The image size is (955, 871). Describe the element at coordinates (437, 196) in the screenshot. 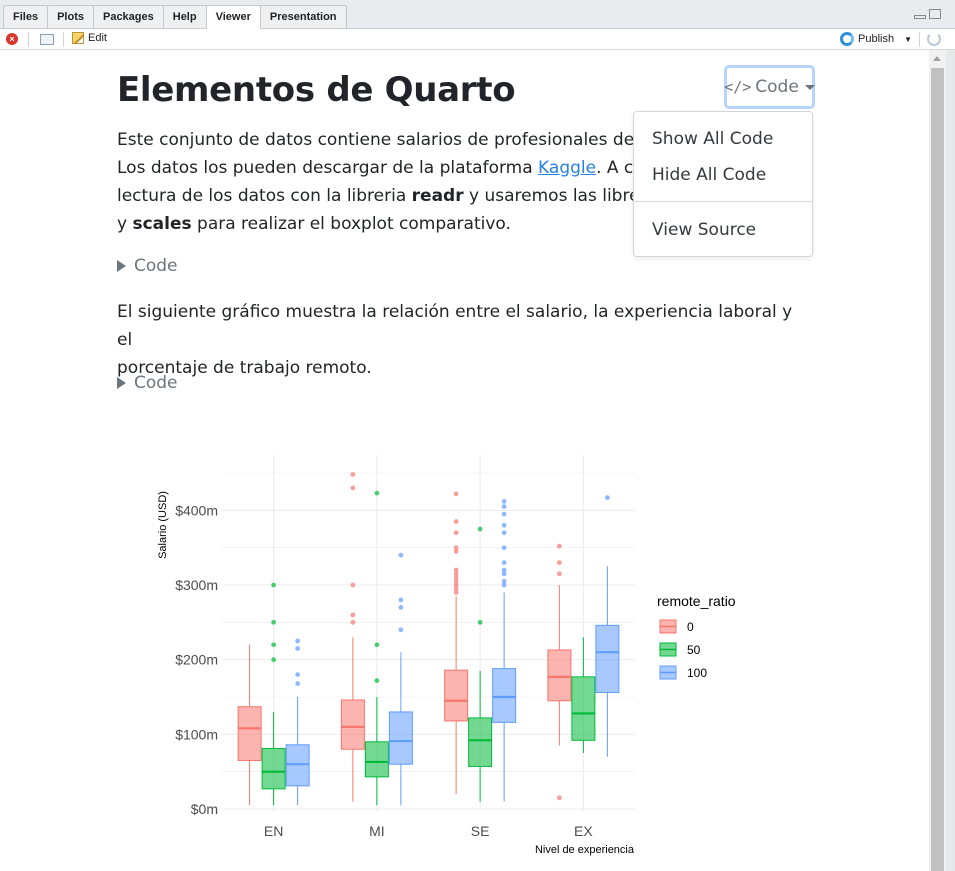

I see `readr-text: readr` at that location.